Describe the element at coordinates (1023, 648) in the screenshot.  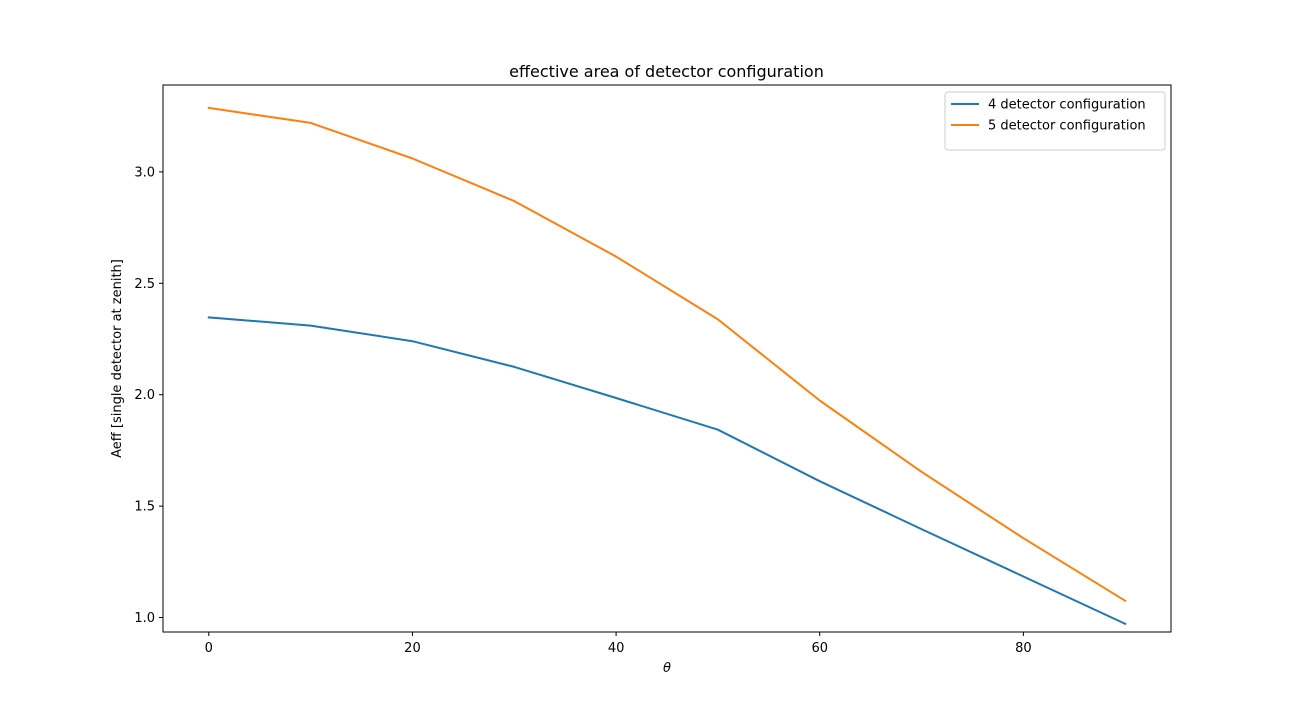
I see `x-tick-label: 80` at that location.